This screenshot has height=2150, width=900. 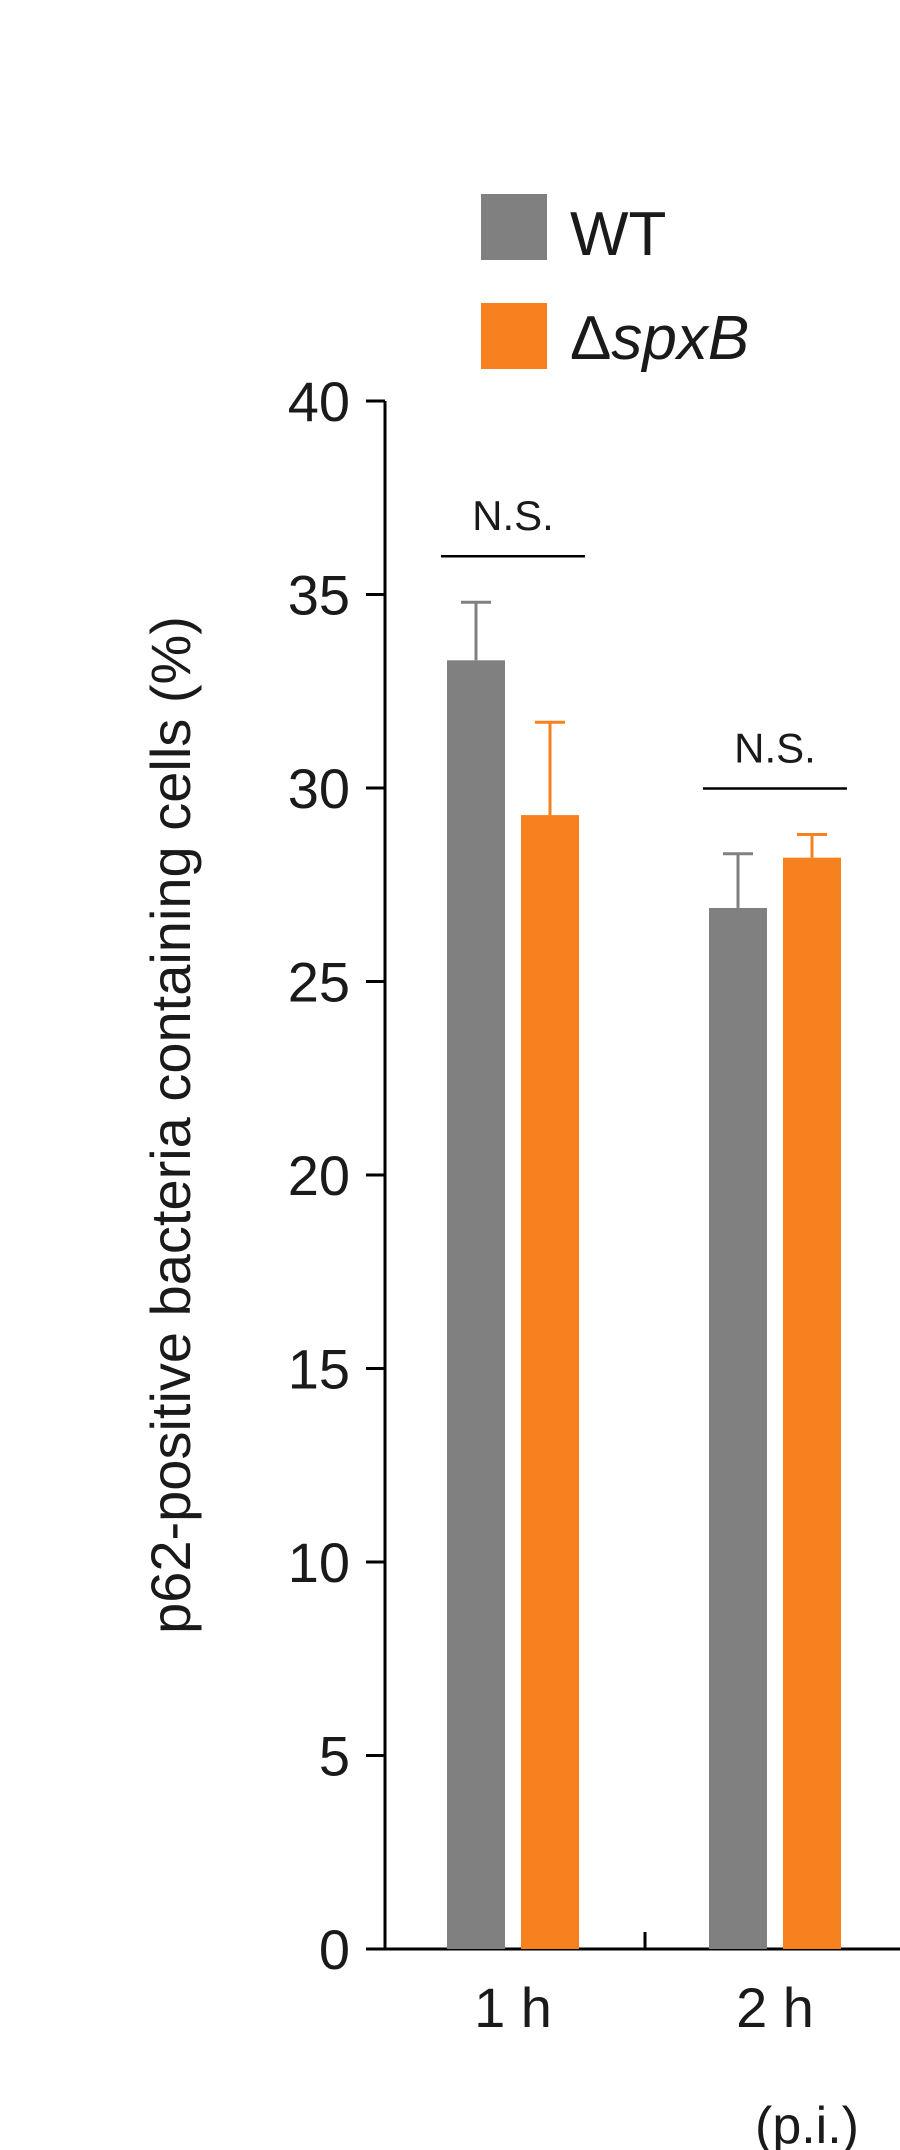 What do you see at coordinates (514, 227) in the screenshot?
I see `legend-swatch-wt` at bounding box center [514, 227].